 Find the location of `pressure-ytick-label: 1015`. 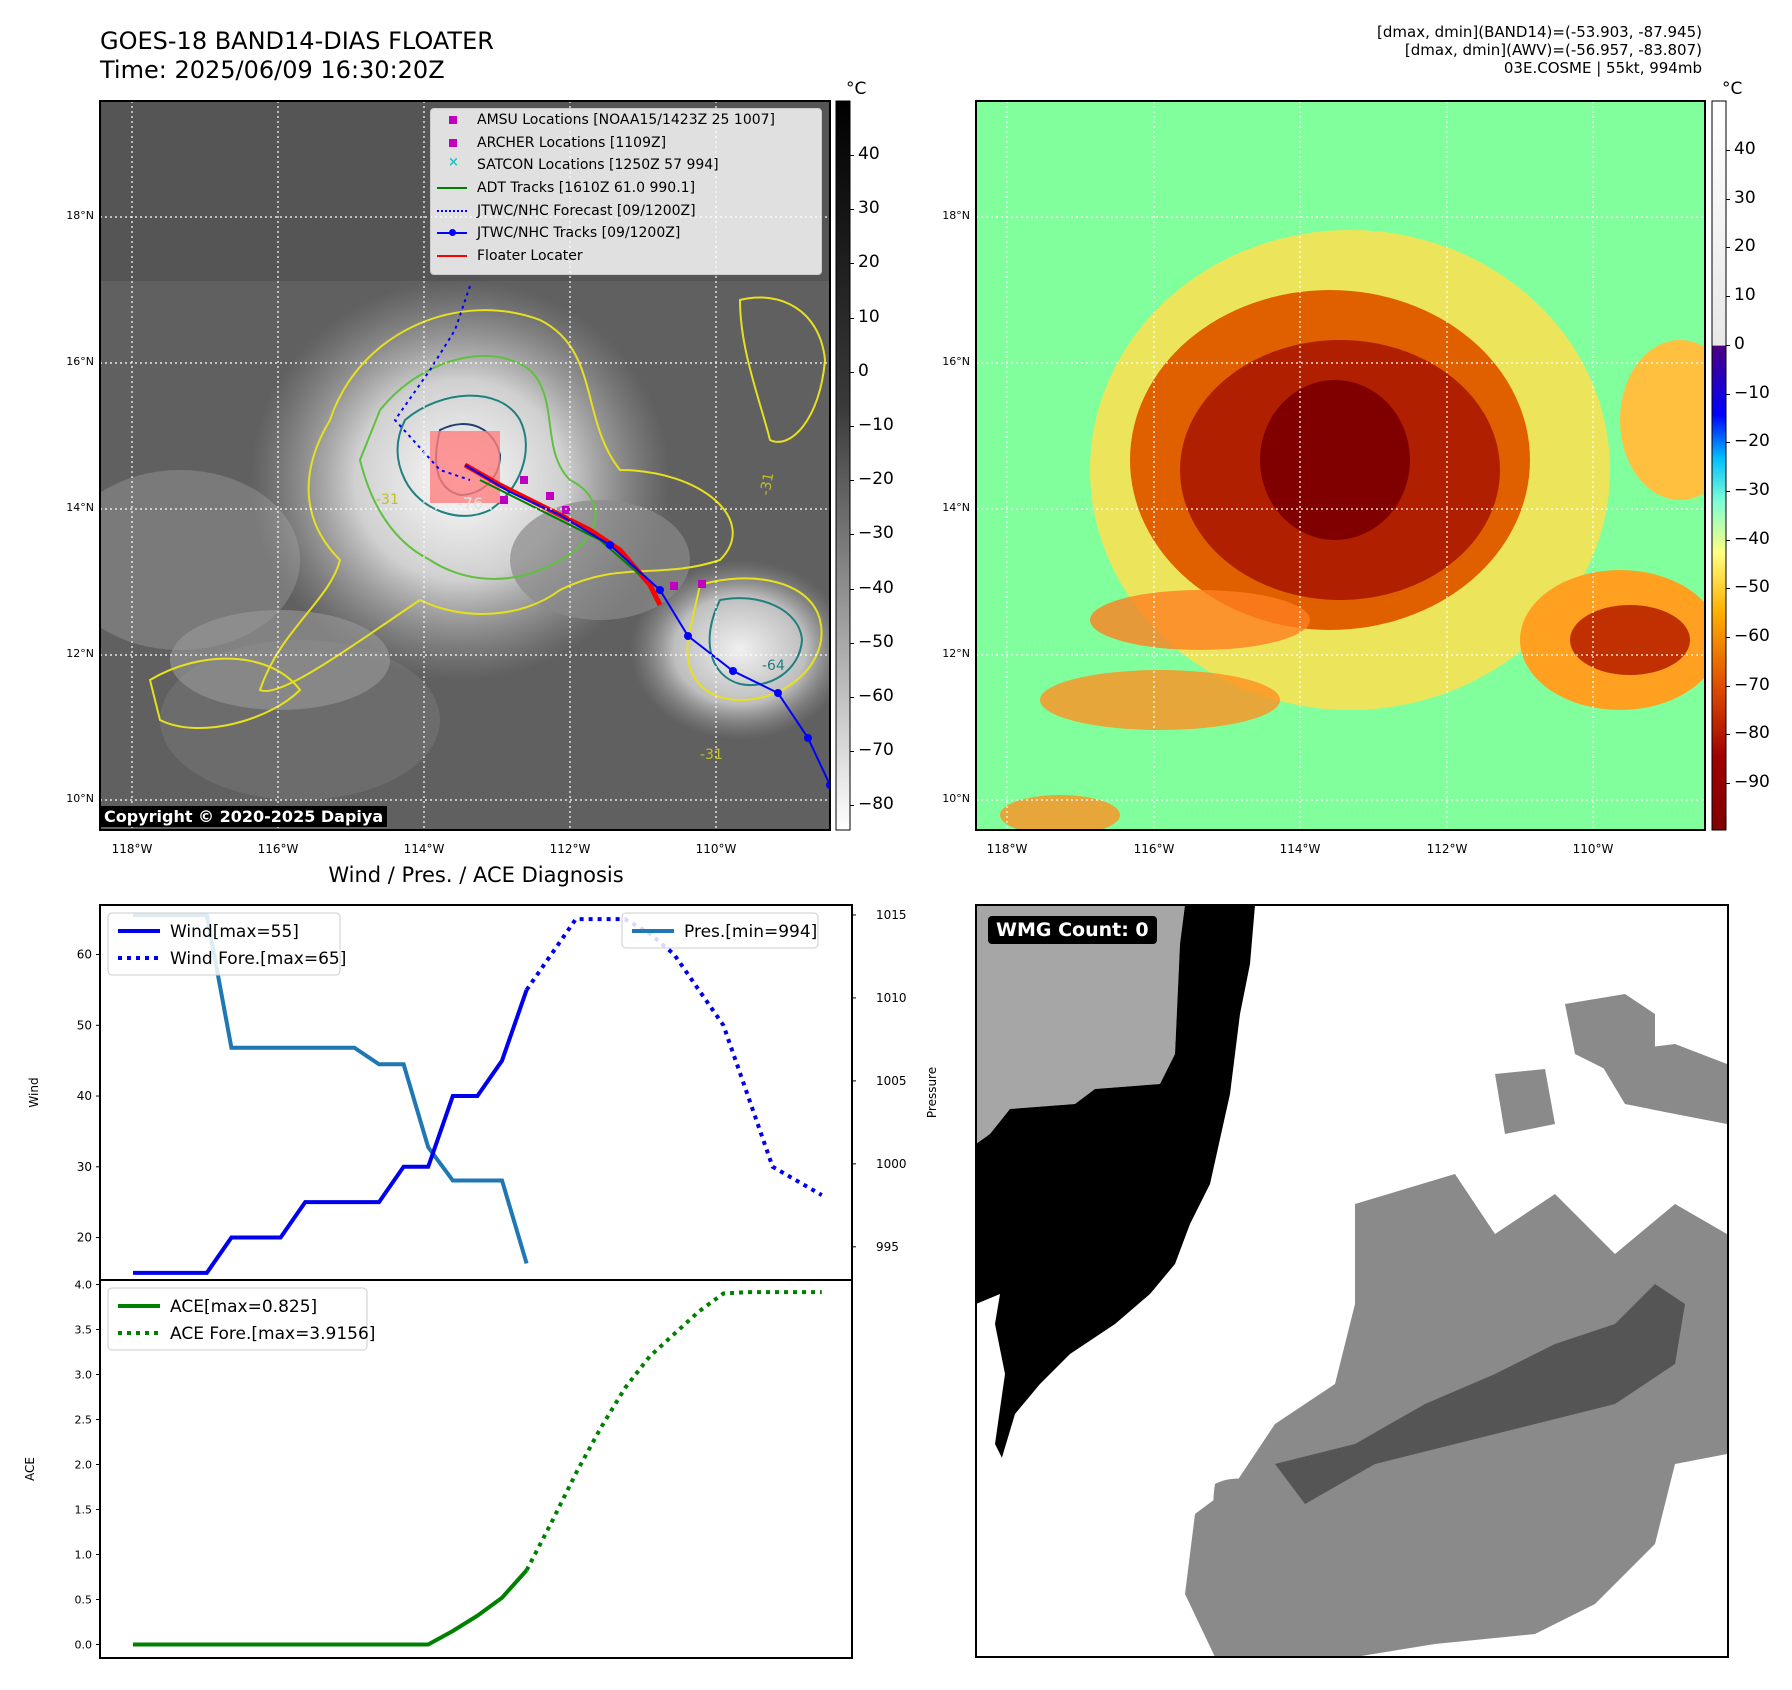

pressure-ytick-label: 1015 is located at coordinates (891, 915).